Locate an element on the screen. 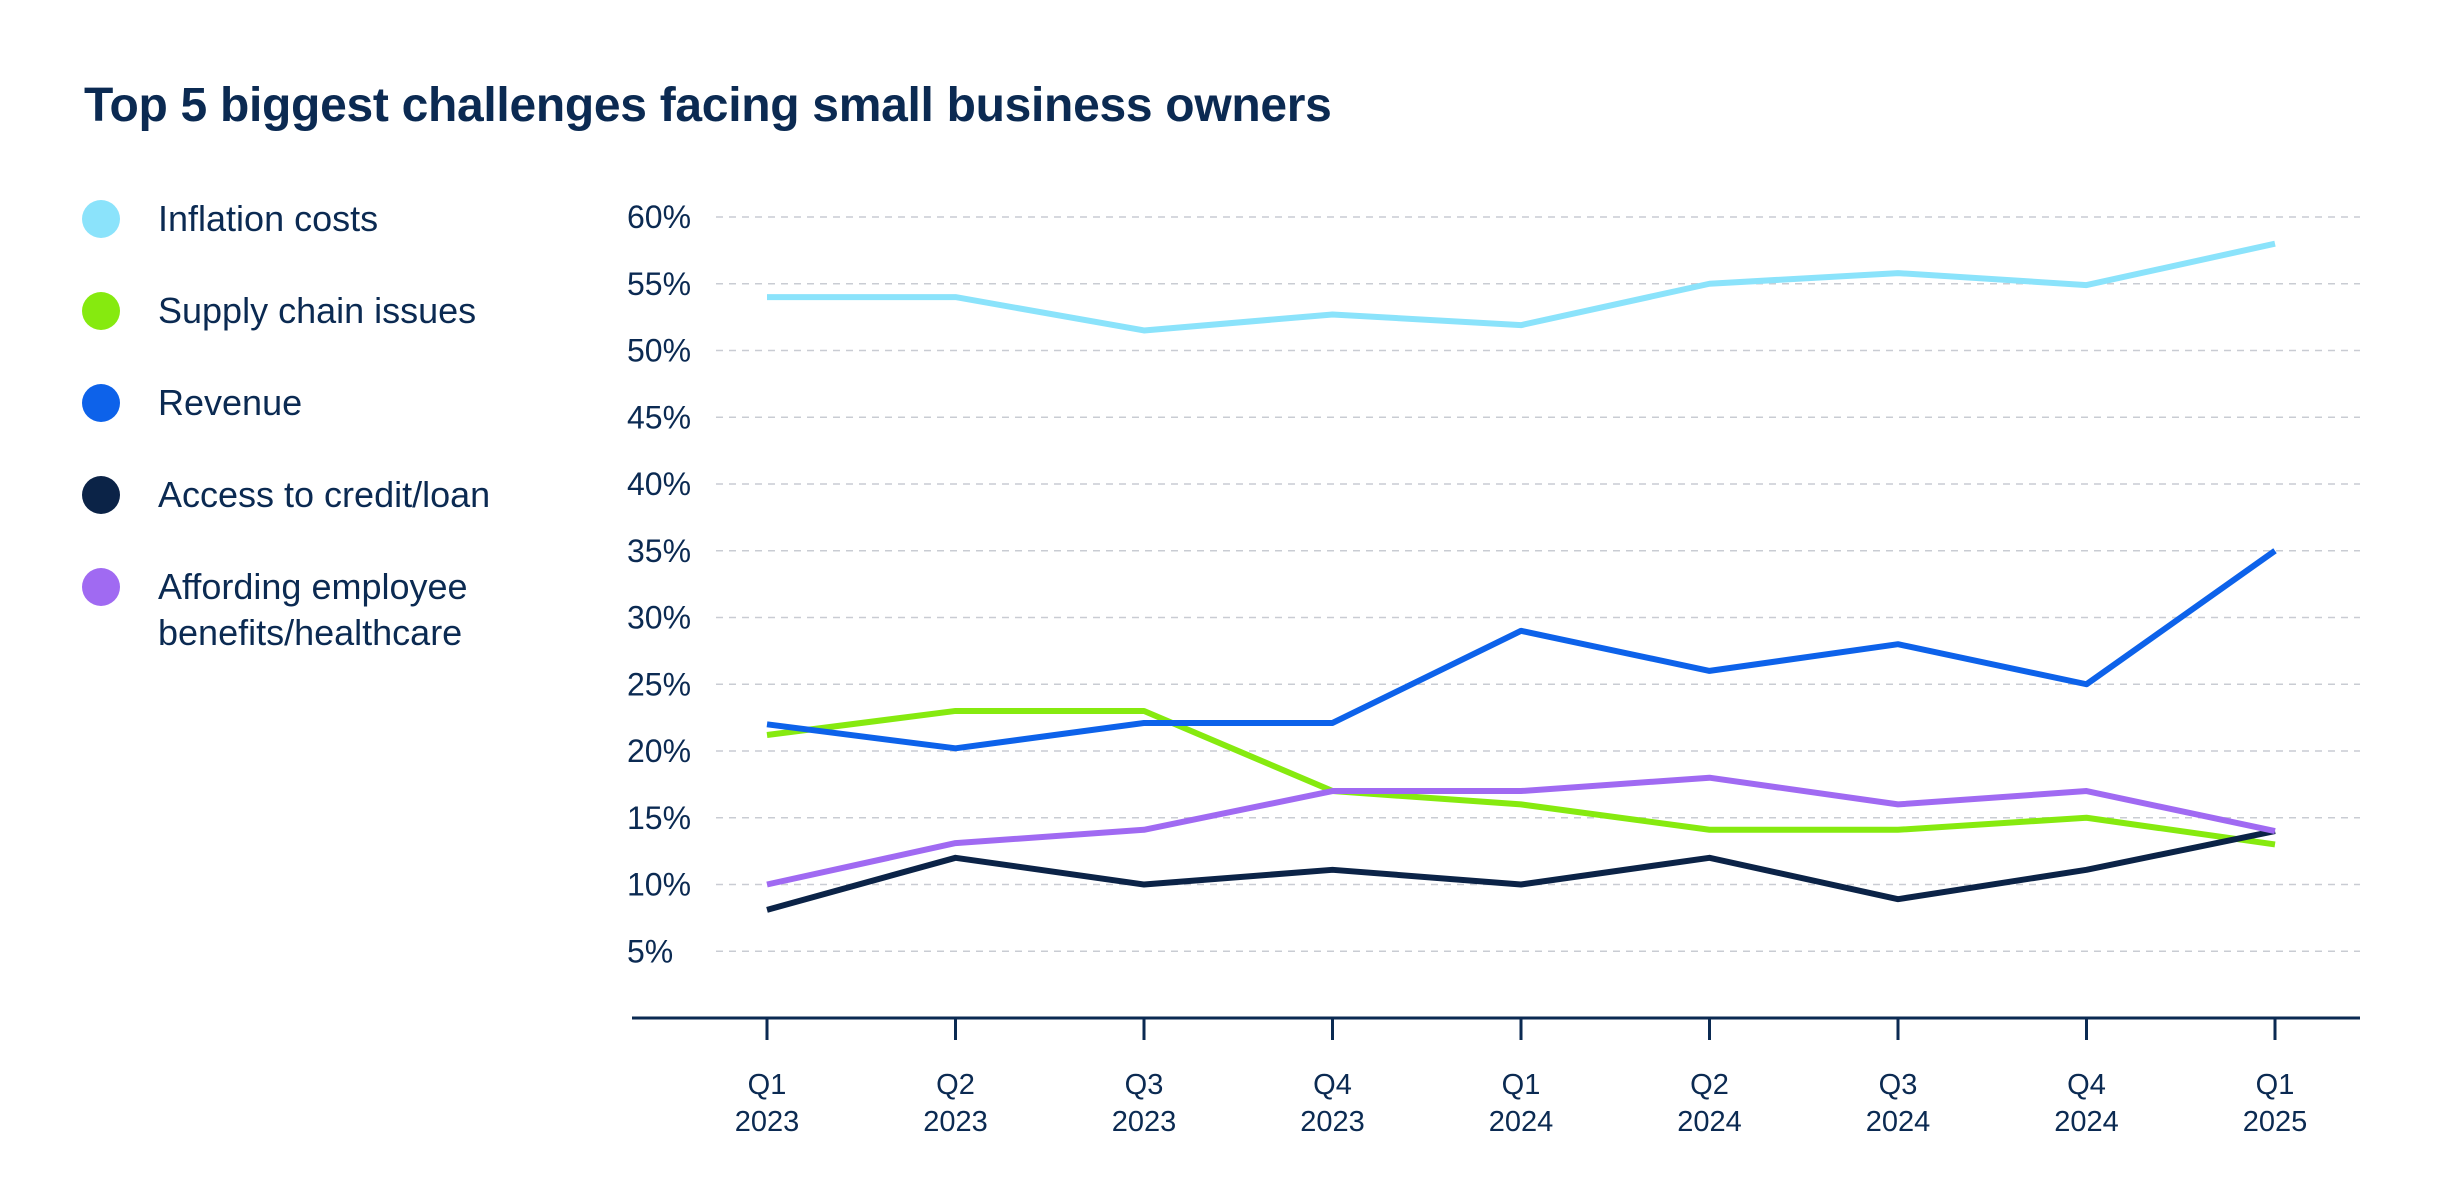 The width and height of the screenshot is (2459, 1182). legend-label: Revenue is located at coordinates (230, 402).